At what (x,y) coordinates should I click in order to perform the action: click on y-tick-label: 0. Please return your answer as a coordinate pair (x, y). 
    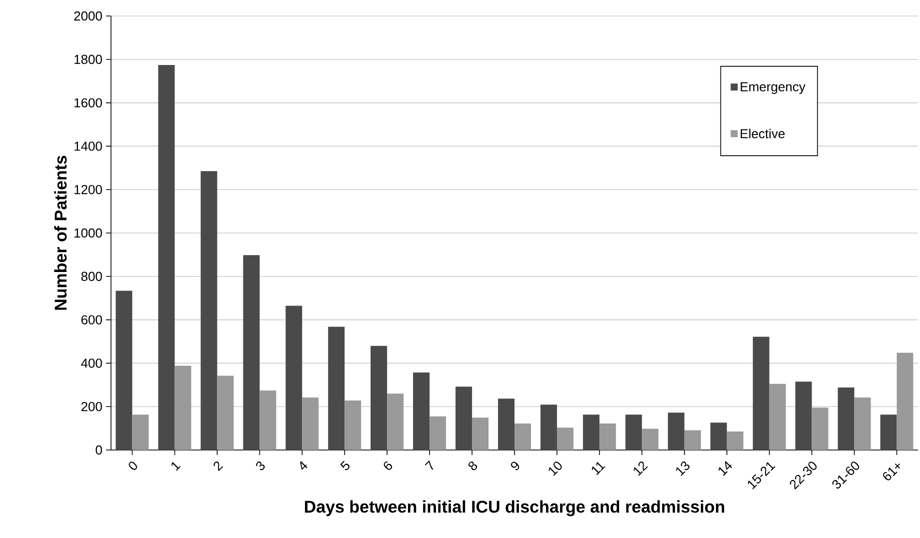
    Looking at the image, I should click on (99, 450).